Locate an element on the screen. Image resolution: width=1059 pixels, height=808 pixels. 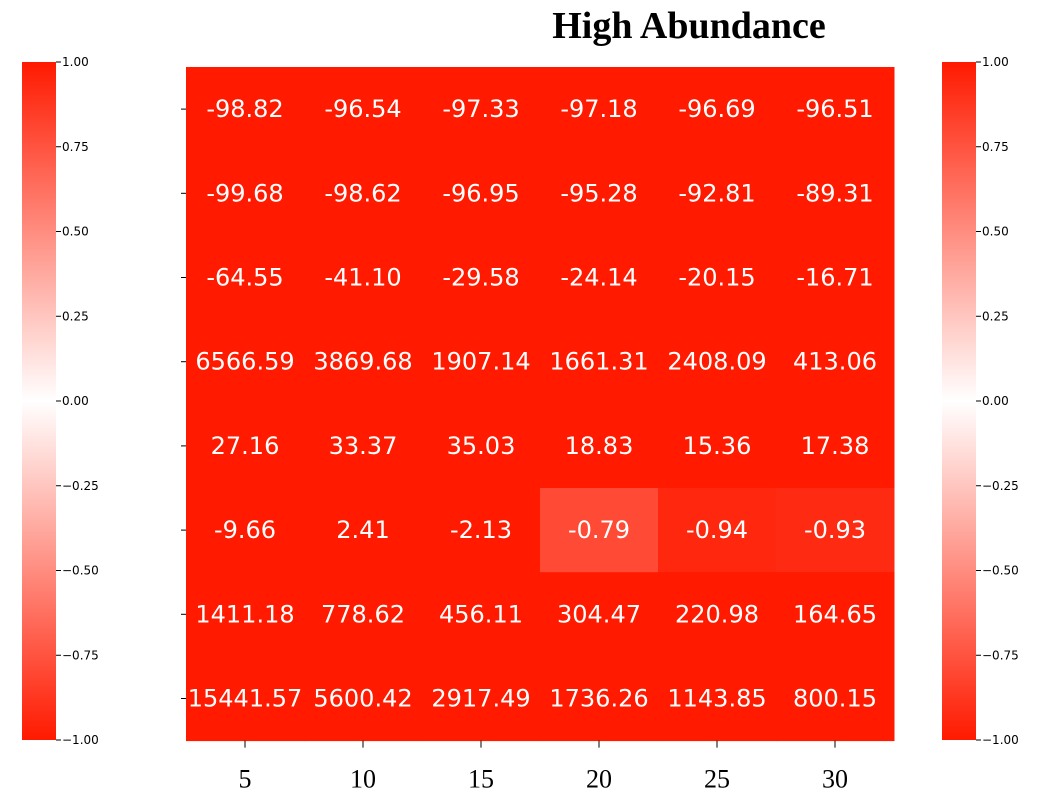
cell-value-label: -0.93 is located at coordinates (835, 530).